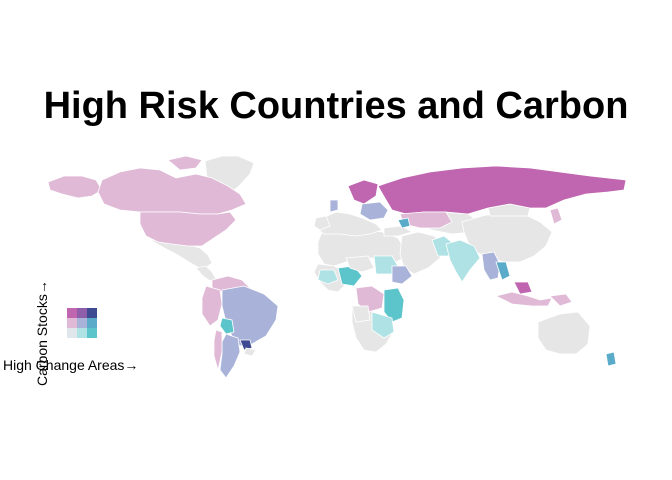 The image size is (672, 480). Describe the element at coordinates (64, 365) in the screenshot. I see `legend-x-text: High Change Areas` at that location.